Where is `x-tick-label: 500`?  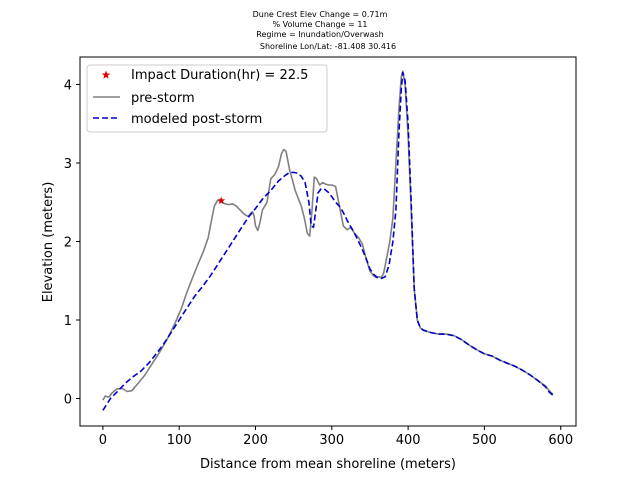 x-tick-label: 500 is located at coordinates (484, 440).